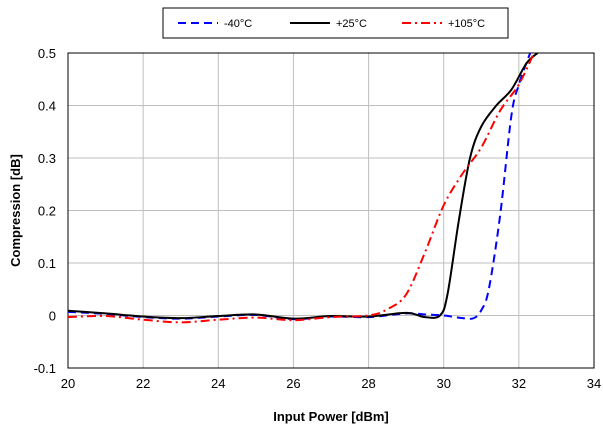 Image resolution: width=603 pixels, height=430 pixels. What do you see at coordinates (47, 158) in the screenshot?
I see `y-tick-label: 0.3` at bounding box center [47, 158].